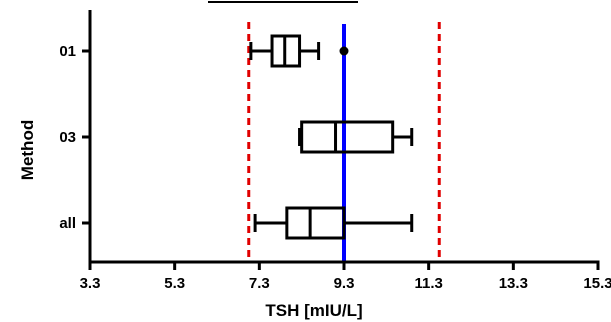 The height and width of the screenshot is (322, 611). Describe the element at coordinates (428, 283) in the screenshot. I see `x-tick-label-4: 11.3` at that location.